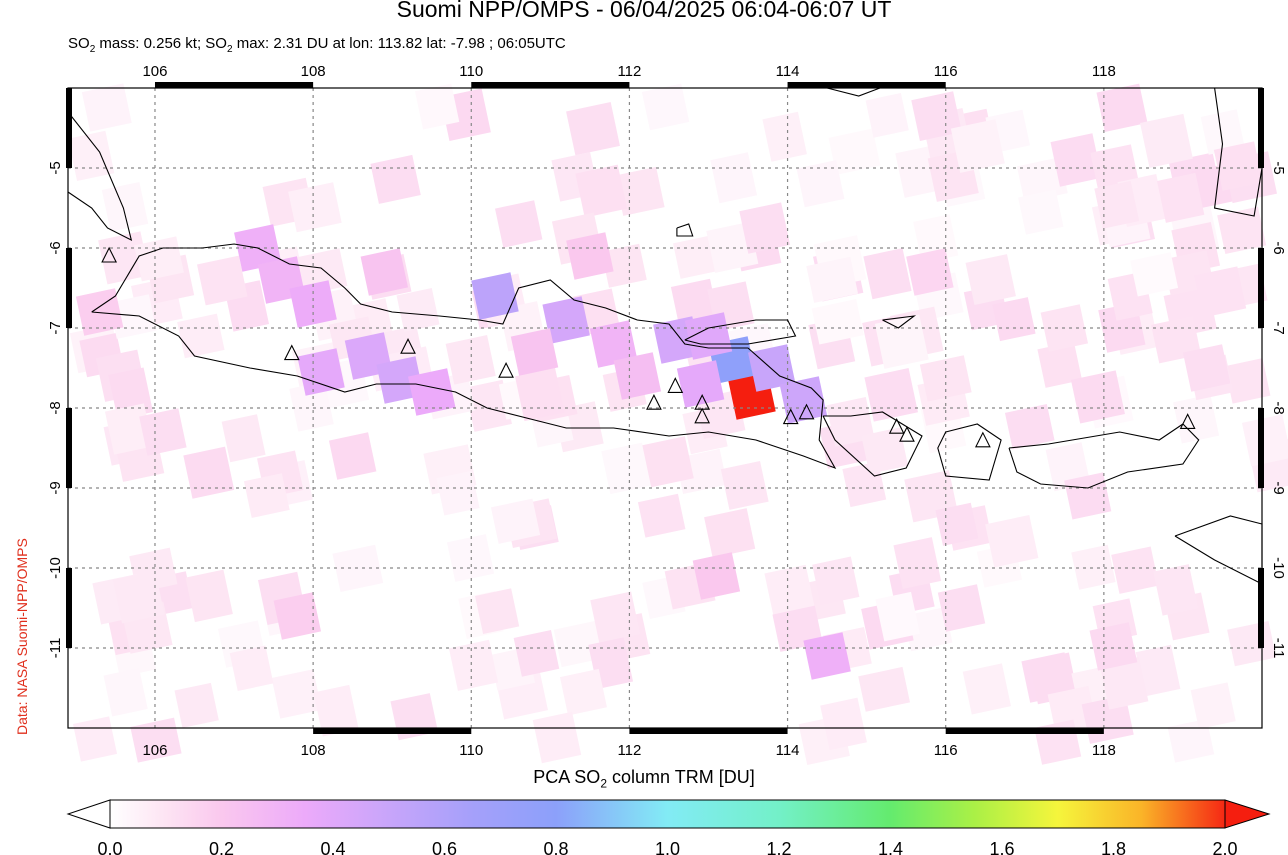  What do you see at coordinates (1104, 456) in the screenshot?
I see `sumbawa-coast` at bounding box center [1104, 456].